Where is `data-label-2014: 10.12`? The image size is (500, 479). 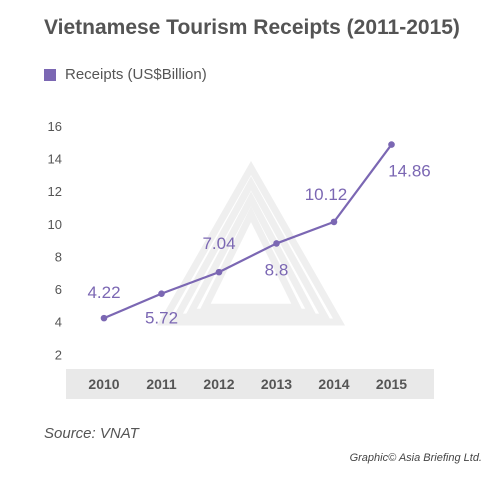
data-label-2014: 10.12 is located at coordinates (326, 194).